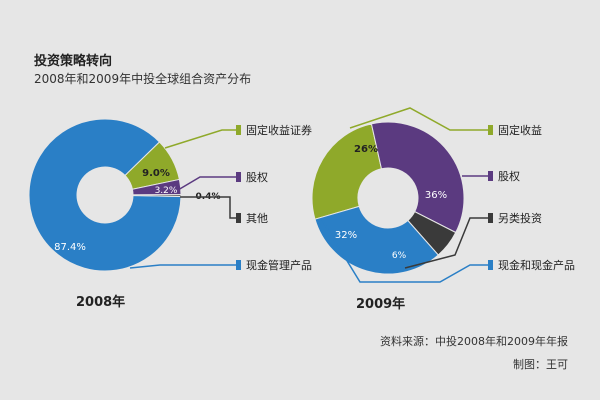 The width and height of the screenshot is (600, 400). I want to click on leader-2008-other-label: 其他, so click(257, 218).